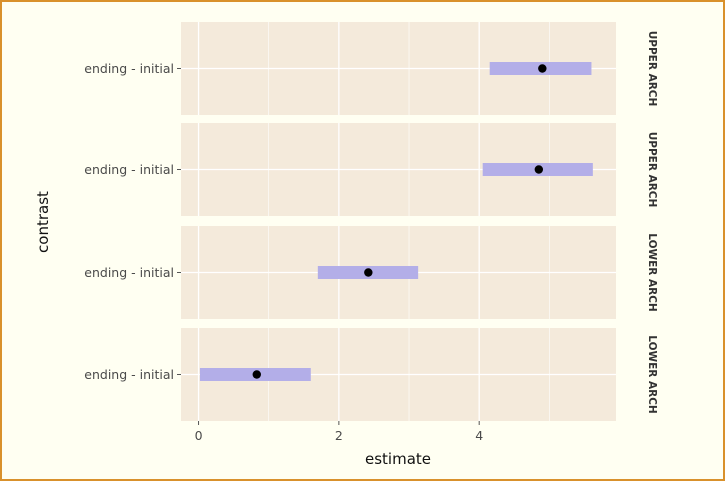 The width and height of the screenshot is (725, 481). I want to click on x-axis-title: estimate, so click(398, 459).